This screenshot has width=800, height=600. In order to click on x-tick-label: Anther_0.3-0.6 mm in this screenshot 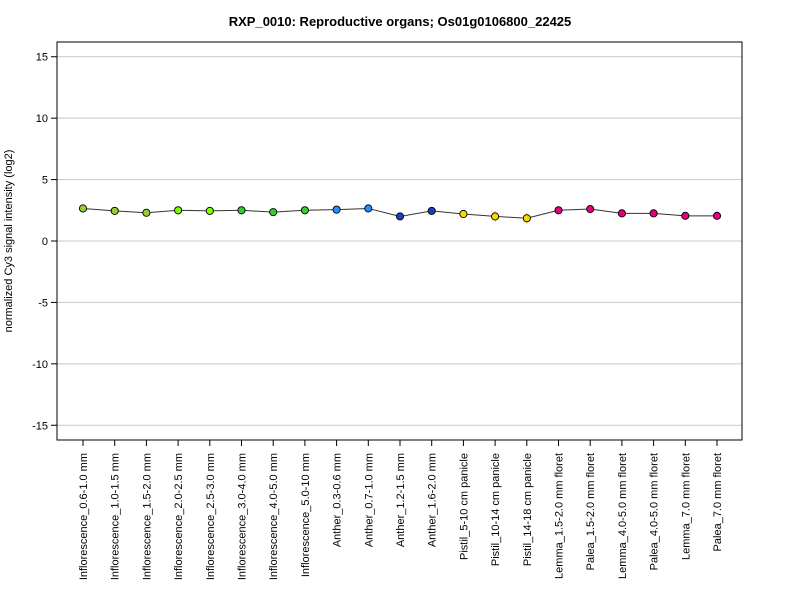, I will do `click(338, 500)`.